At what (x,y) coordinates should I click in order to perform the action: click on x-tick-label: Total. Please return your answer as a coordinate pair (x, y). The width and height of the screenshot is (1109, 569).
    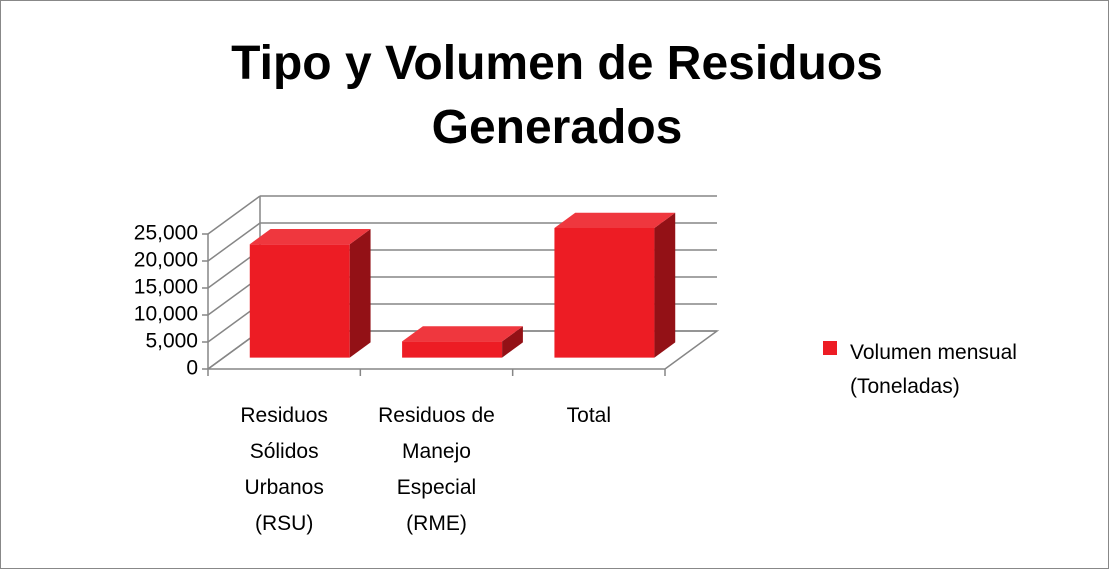
    Looking at the image, I should click on (588, 415).